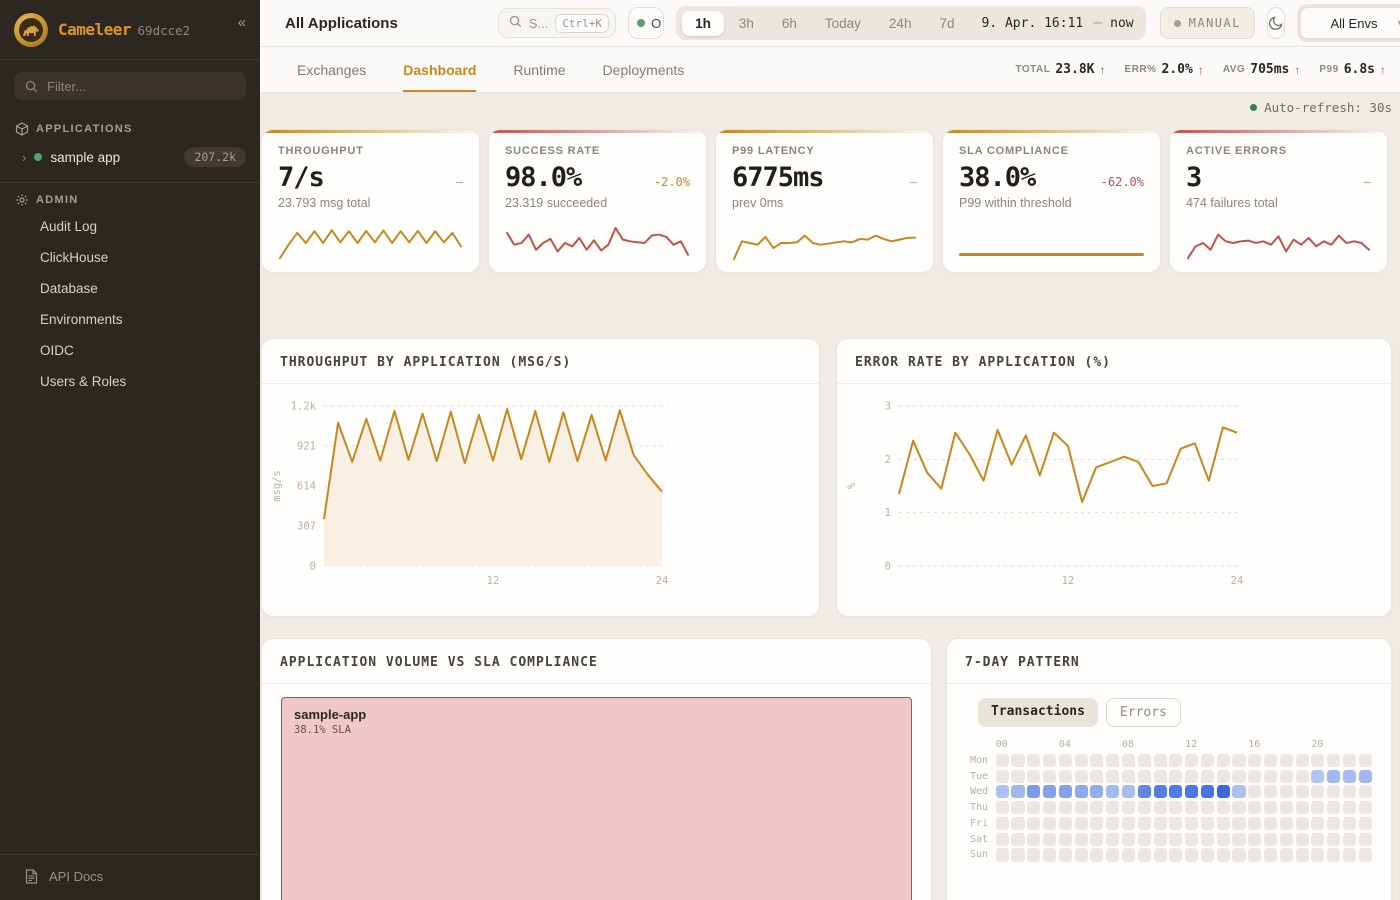 The width and height of the screenshot is (1400, 900). Describe the element at coordinates (130, 157) in the screenshot. I see `sidebar-item-sample-app: › sample app 207.2k` at that location.